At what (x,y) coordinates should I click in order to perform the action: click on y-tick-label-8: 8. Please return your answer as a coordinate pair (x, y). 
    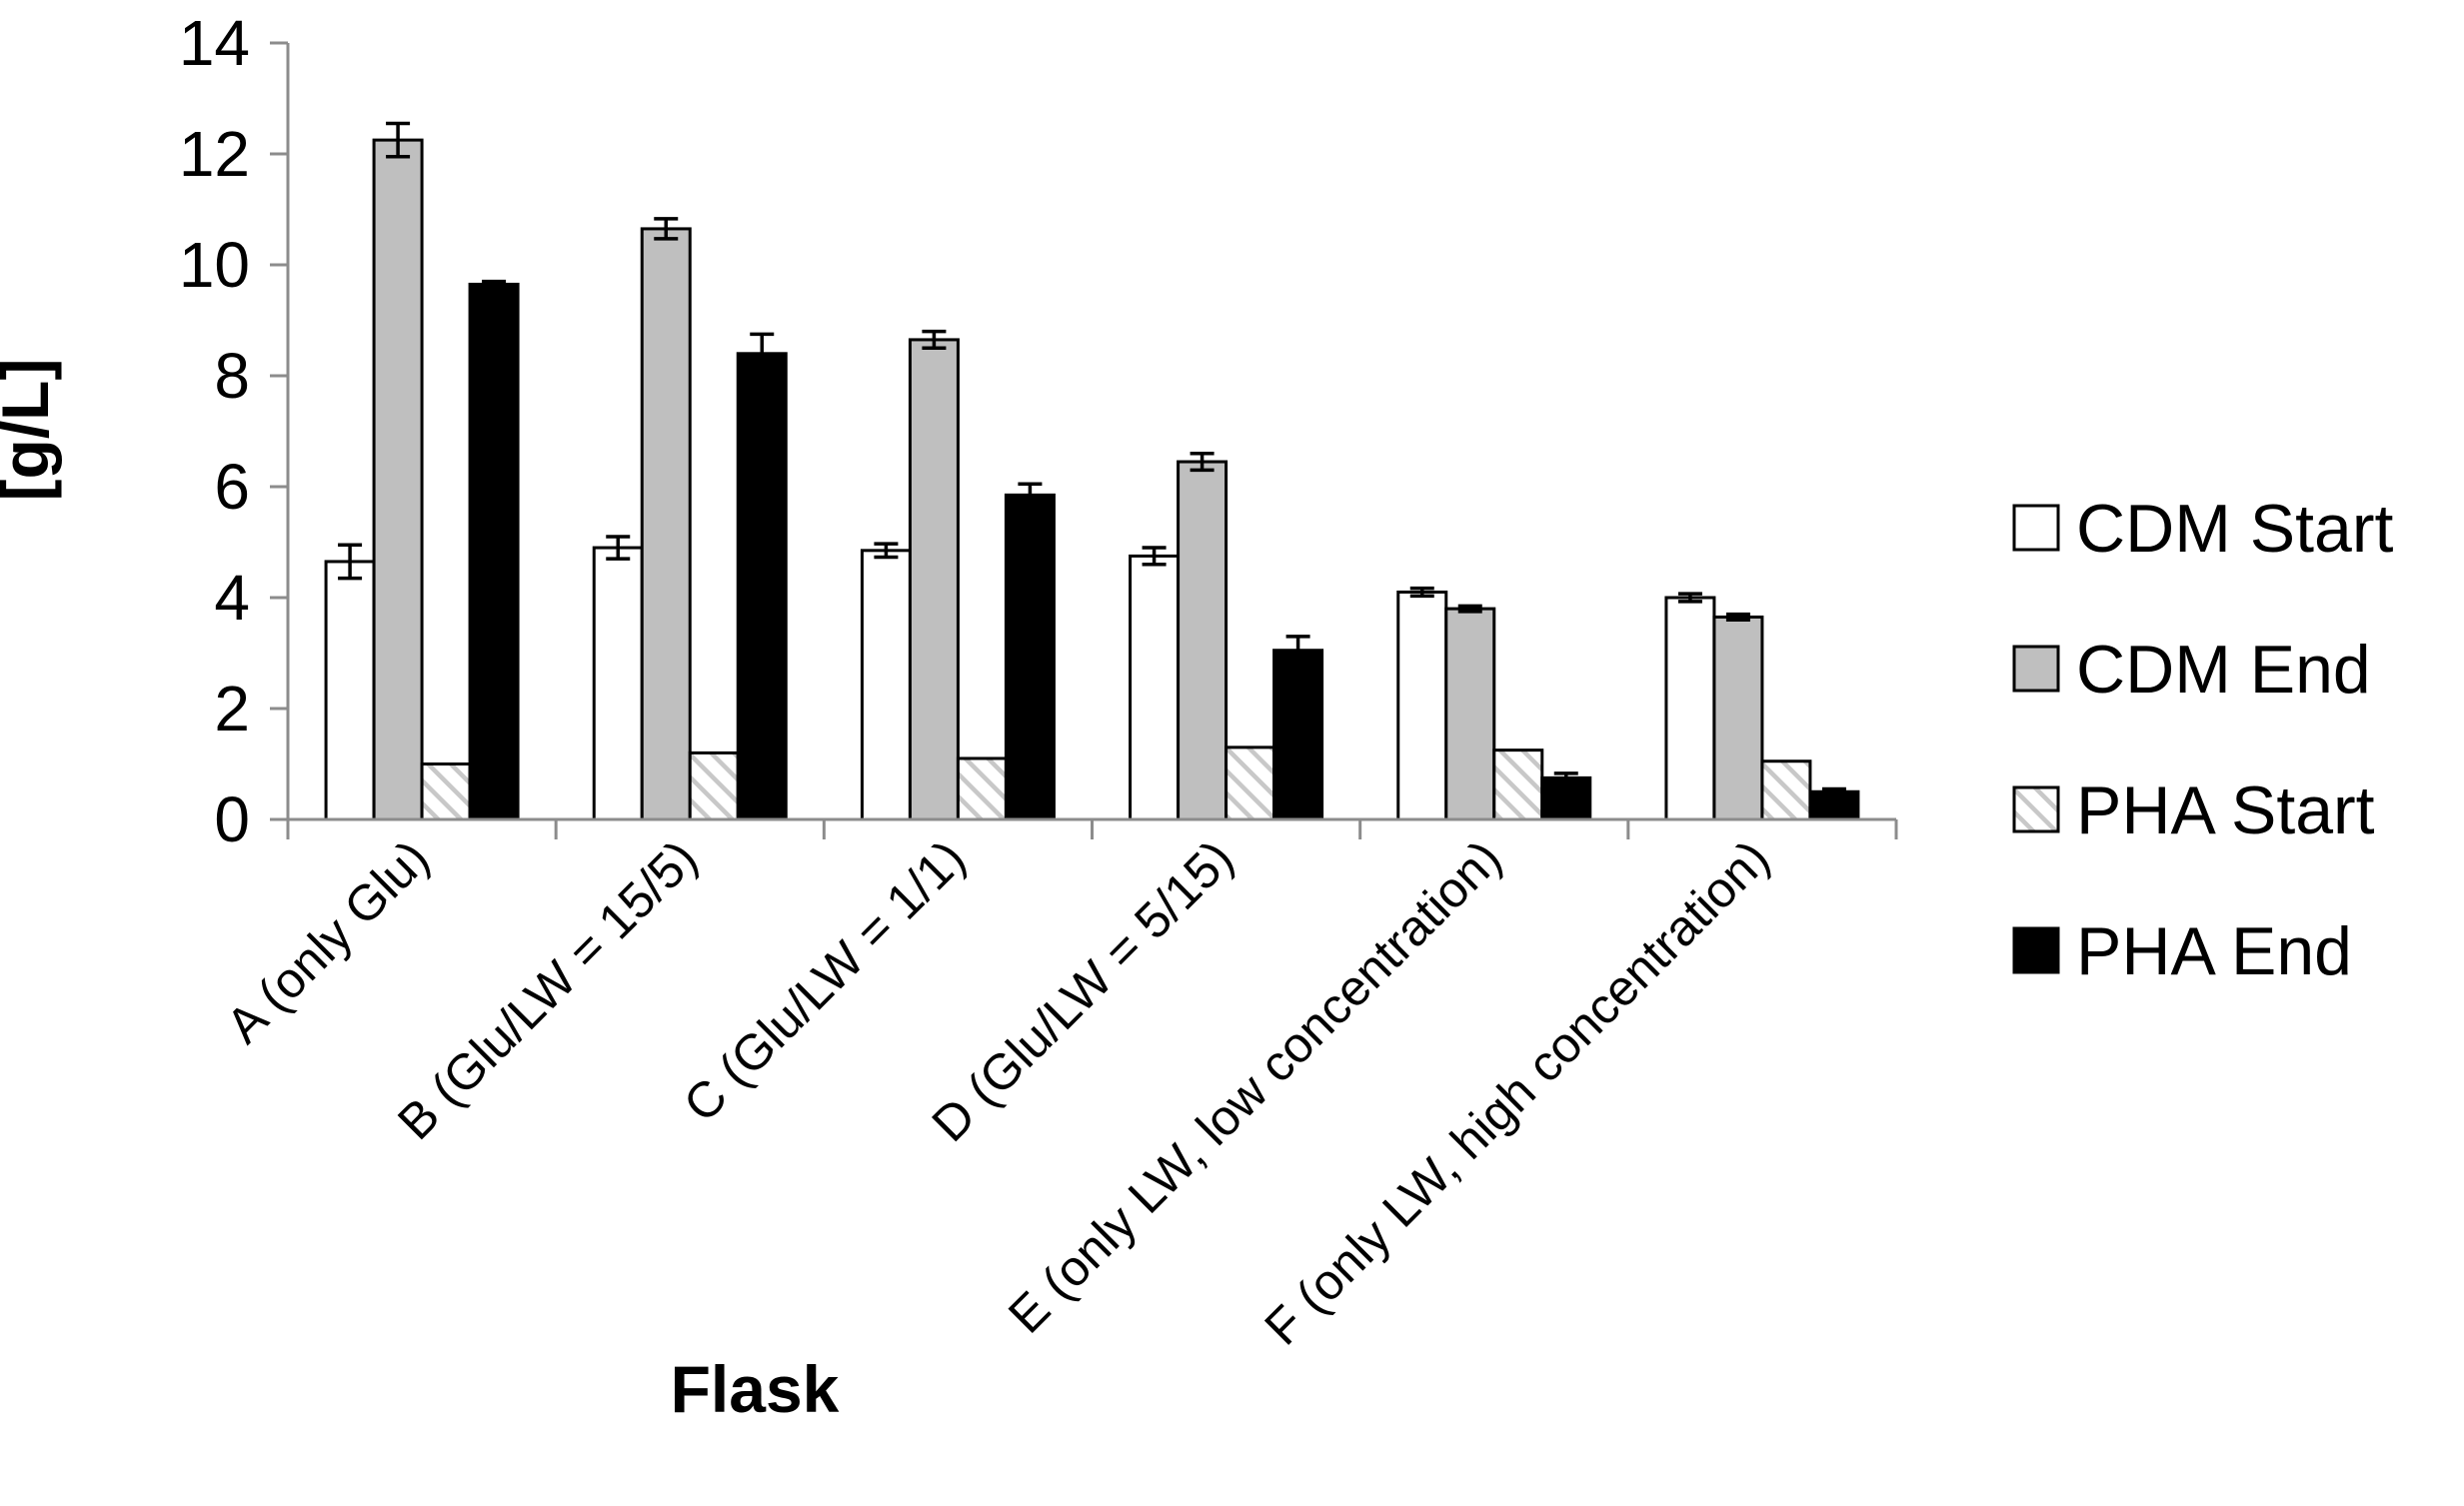
    Looking at the image, I should click on (232, 376).